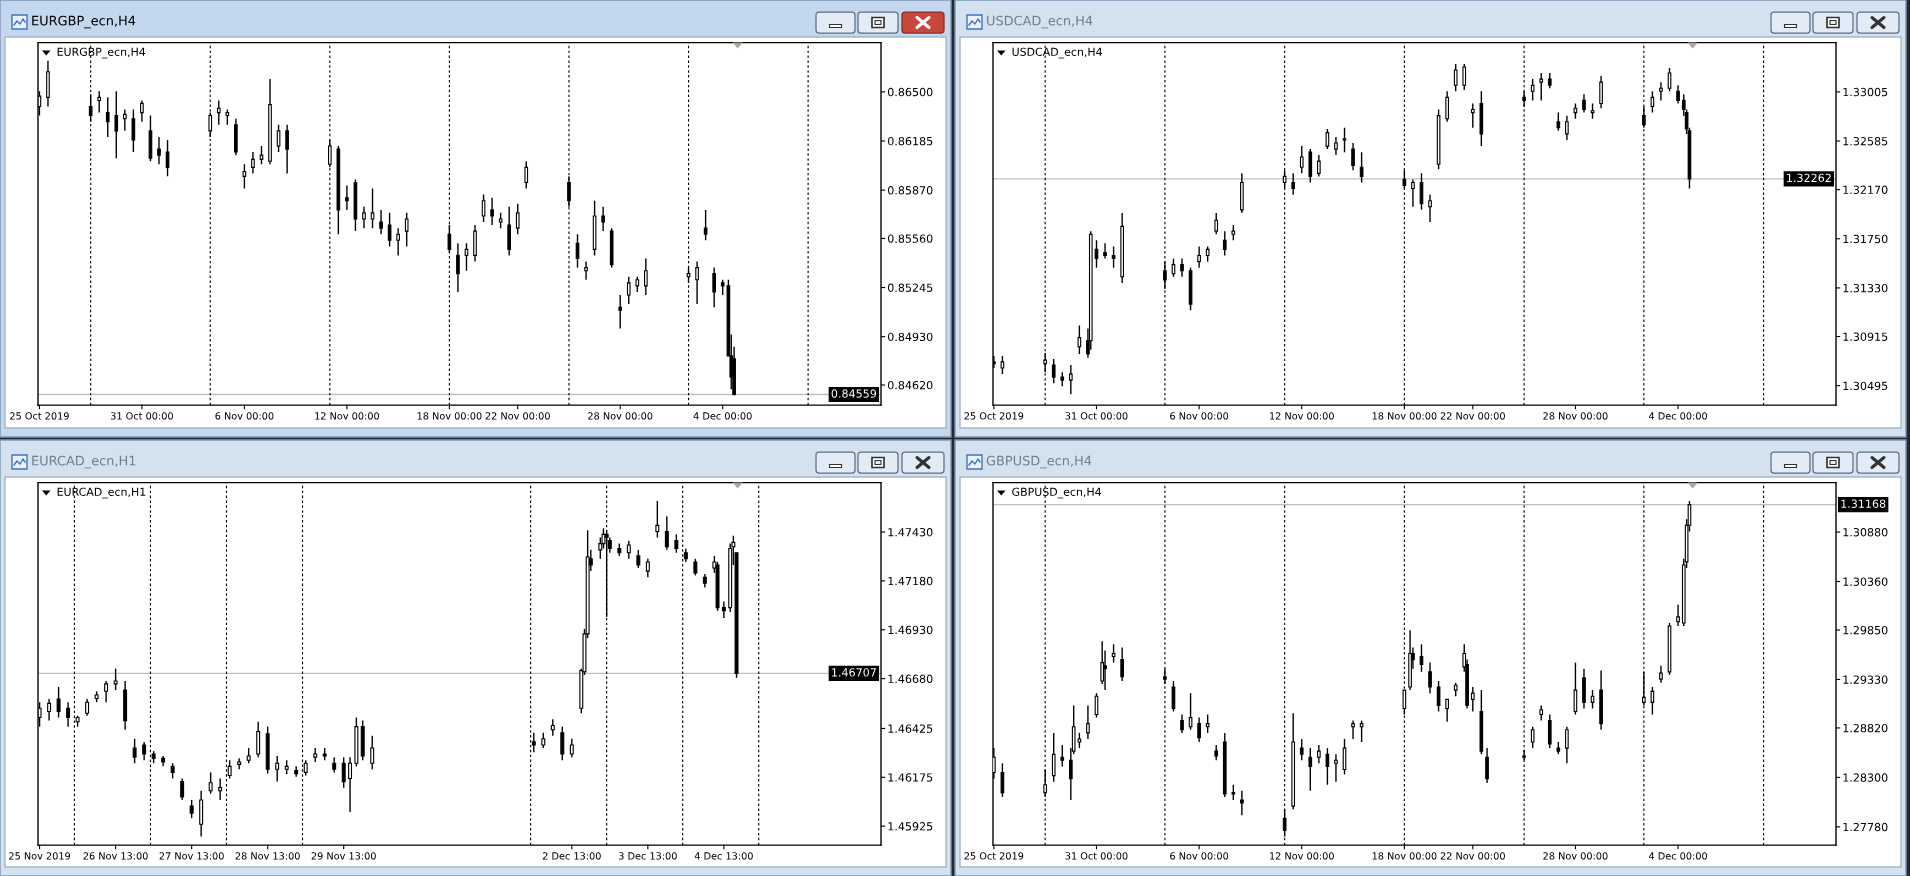 The image size is (1910, 876). What do you see at coordinates (1865, 679) in the screenshot?
I see `y-tick-label: 1.29330` at bounding box center [1865, 679].